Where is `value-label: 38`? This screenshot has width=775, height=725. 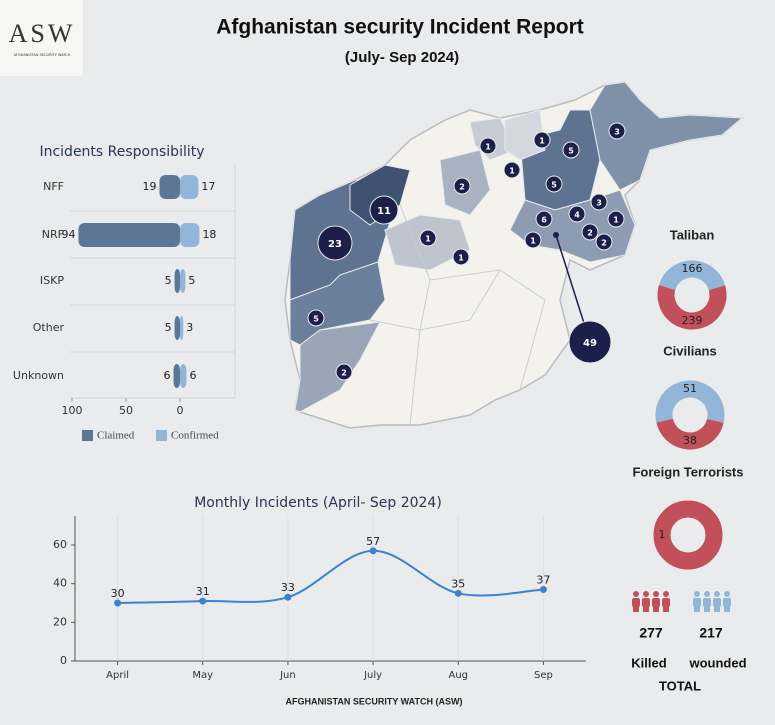 value-label: 38 is located at coordinates (690, 440).